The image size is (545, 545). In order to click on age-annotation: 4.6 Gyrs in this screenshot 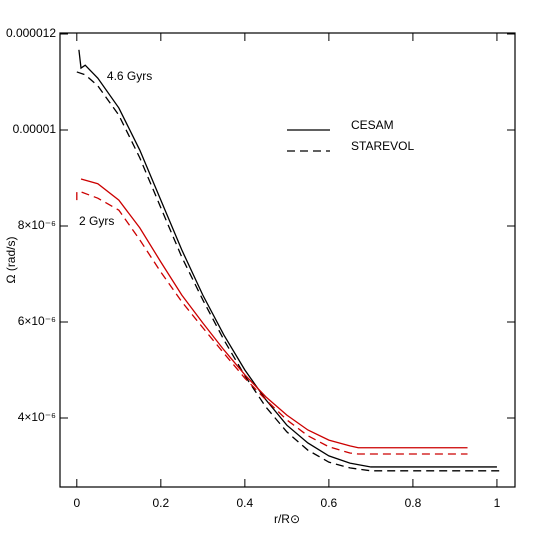, I will do `click(129, 76)`.